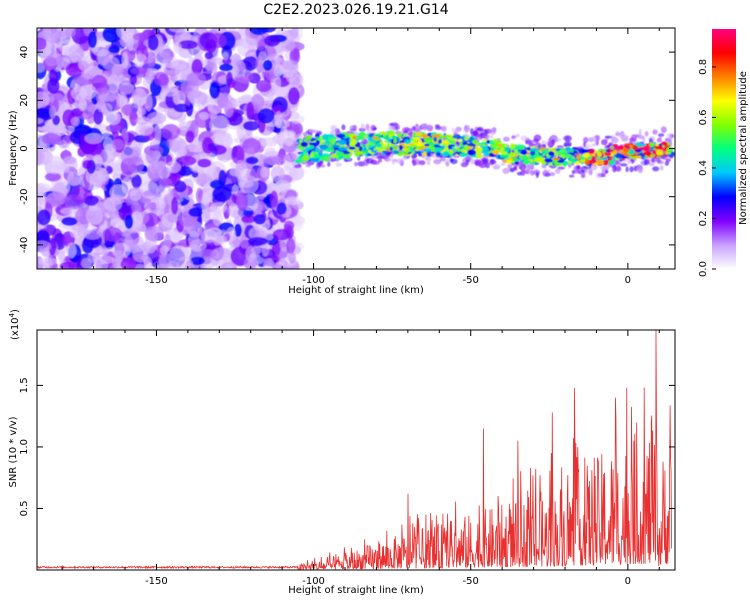 The image size is (750, 600). I want to click on spectrogram-xlabel: Height of straight line (km), so click(356, 290).